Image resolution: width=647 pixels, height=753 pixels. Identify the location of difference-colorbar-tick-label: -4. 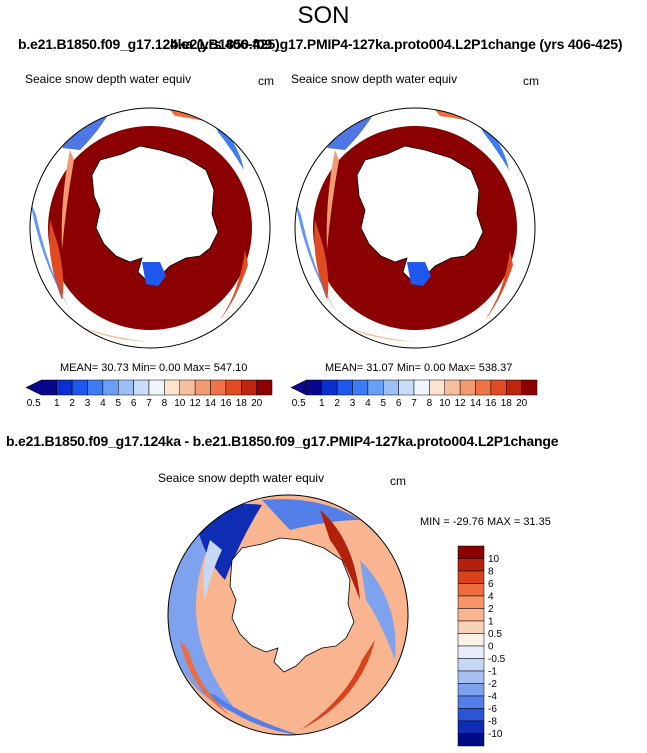
(492, 697).